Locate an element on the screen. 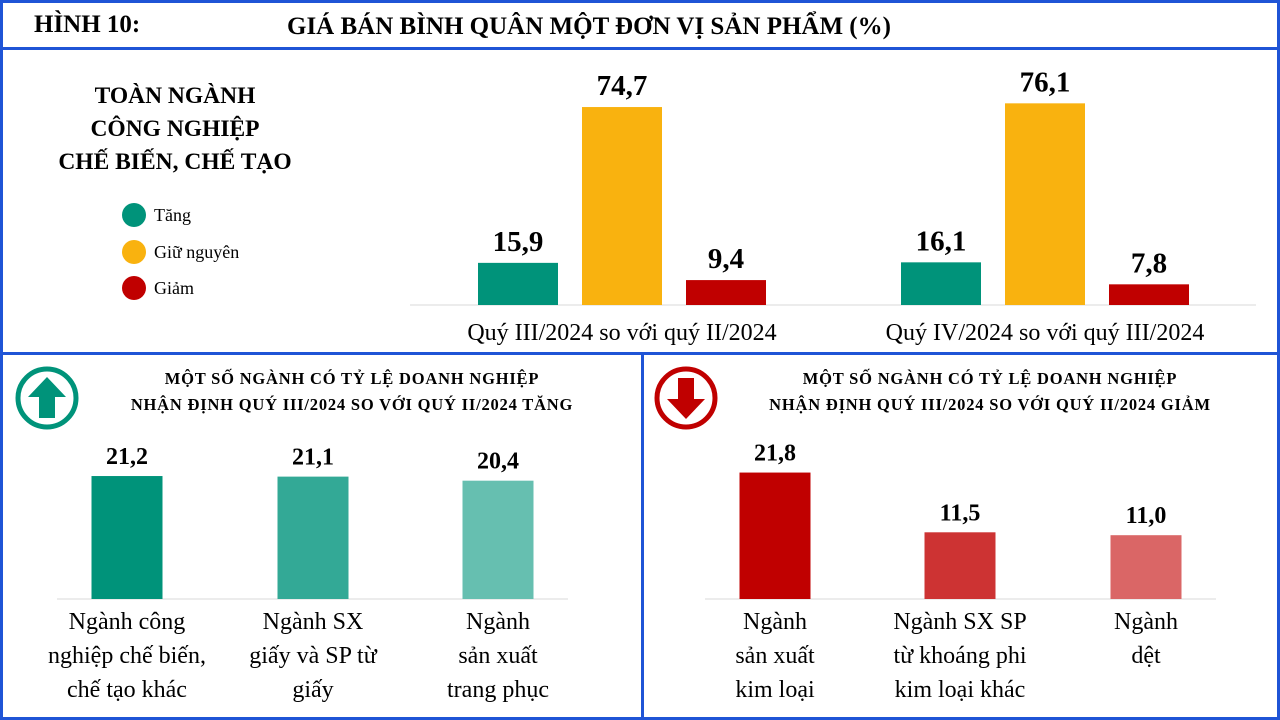 This screenshot has width=1280, height=720. legend-label: Giữ nguyên is located at coordinates (197, 251).